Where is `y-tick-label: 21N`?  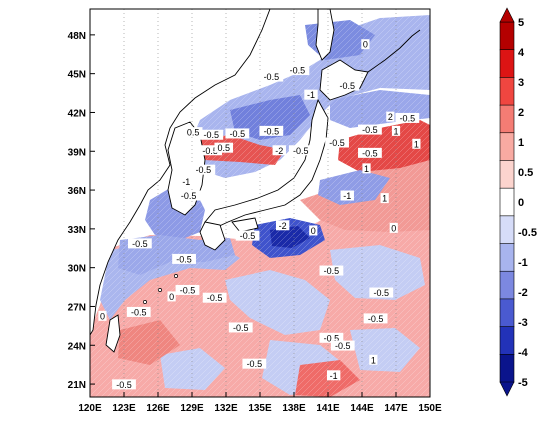 y-tick-label: 21N is located at coordinates (77, 385).